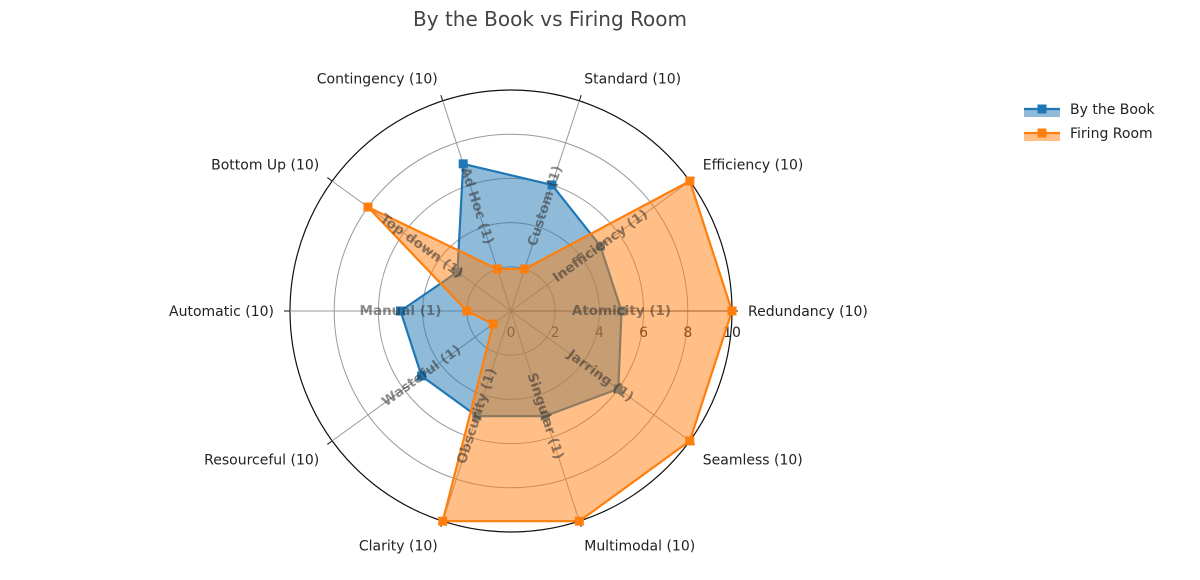 Image resolution: width=1200 pixels, height=580 pixels. Describe the element at coordinates (639, 546) in the screenshot. I see `category-label: Multimodal (10)` at that location.